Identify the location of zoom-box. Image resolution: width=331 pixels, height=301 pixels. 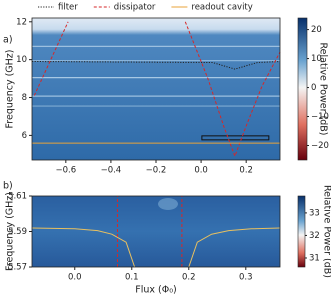
(235, 138).